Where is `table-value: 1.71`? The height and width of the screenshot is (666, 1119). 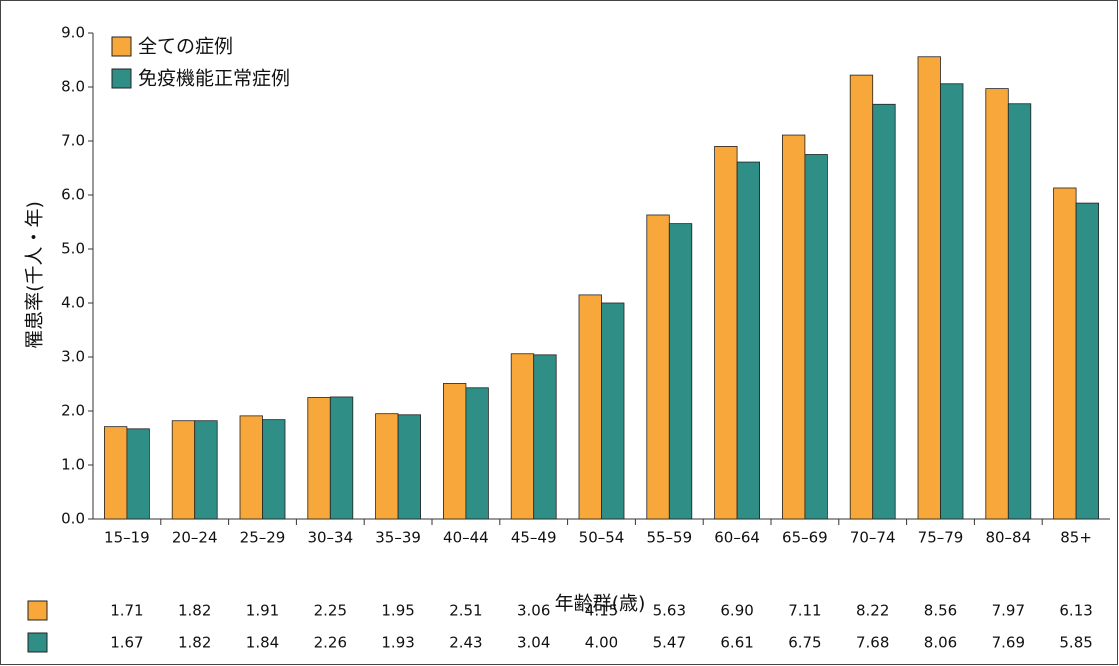 table-value: 1.71 is located at coordinates (126, 611).